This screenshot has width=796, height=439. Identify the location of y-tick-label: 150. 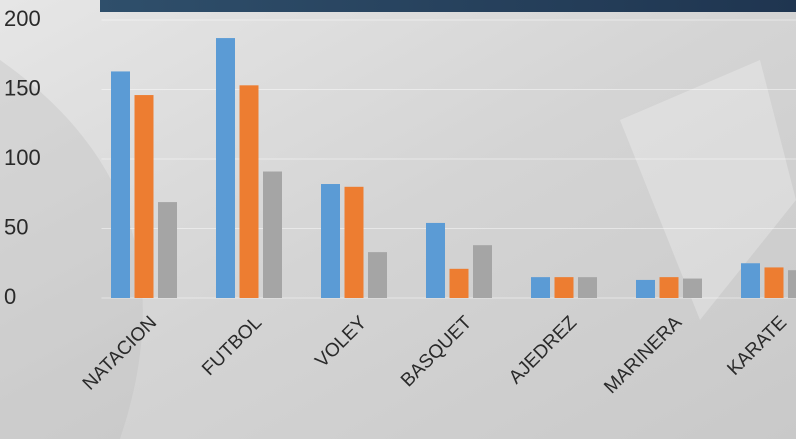
(22, 87).